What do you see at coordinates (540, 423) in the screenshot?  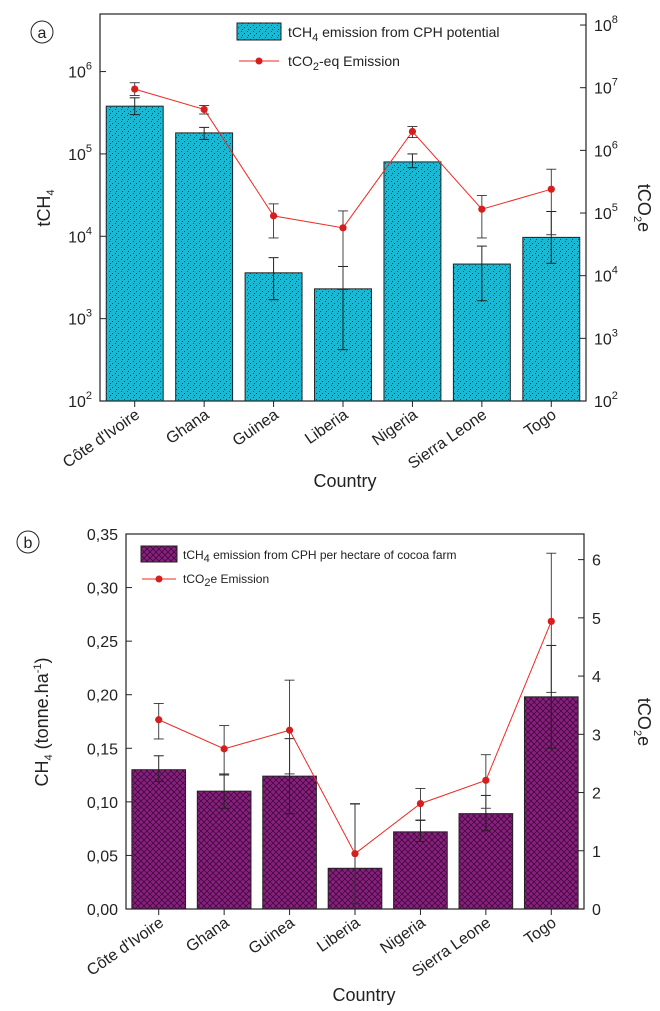 I see `a-xtick-label-togo: Togo` at bounding box center [540, 423].